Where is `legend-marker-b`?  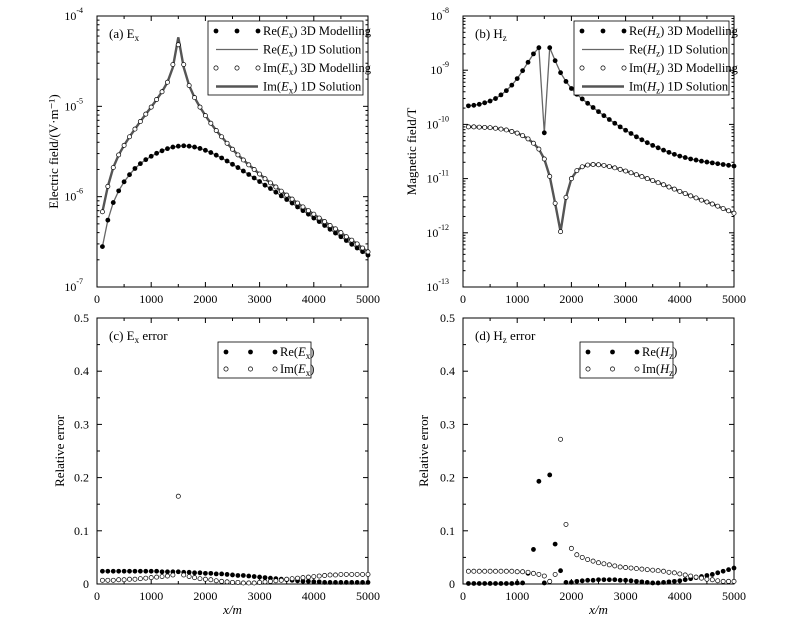
legend-marker-b is located at coordinates (624, 68).